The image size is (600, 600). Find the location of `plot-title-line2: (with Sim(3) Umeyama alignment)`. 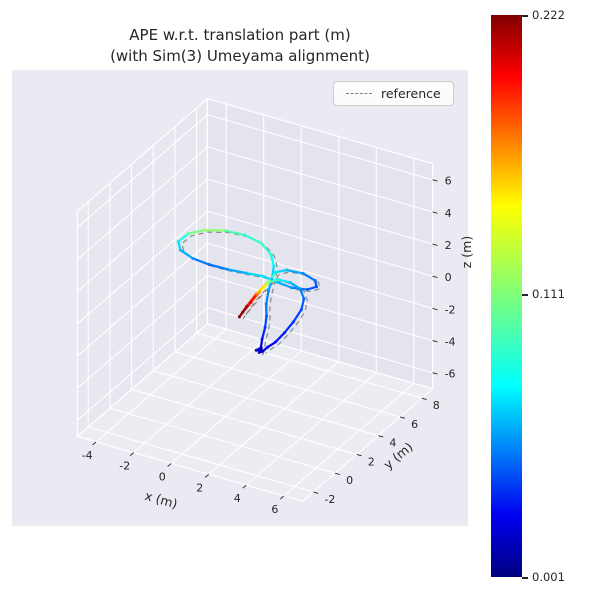

plot-title-line2: (with Sim(3) Umeyama alignment) is located at coordinates (240, 56).